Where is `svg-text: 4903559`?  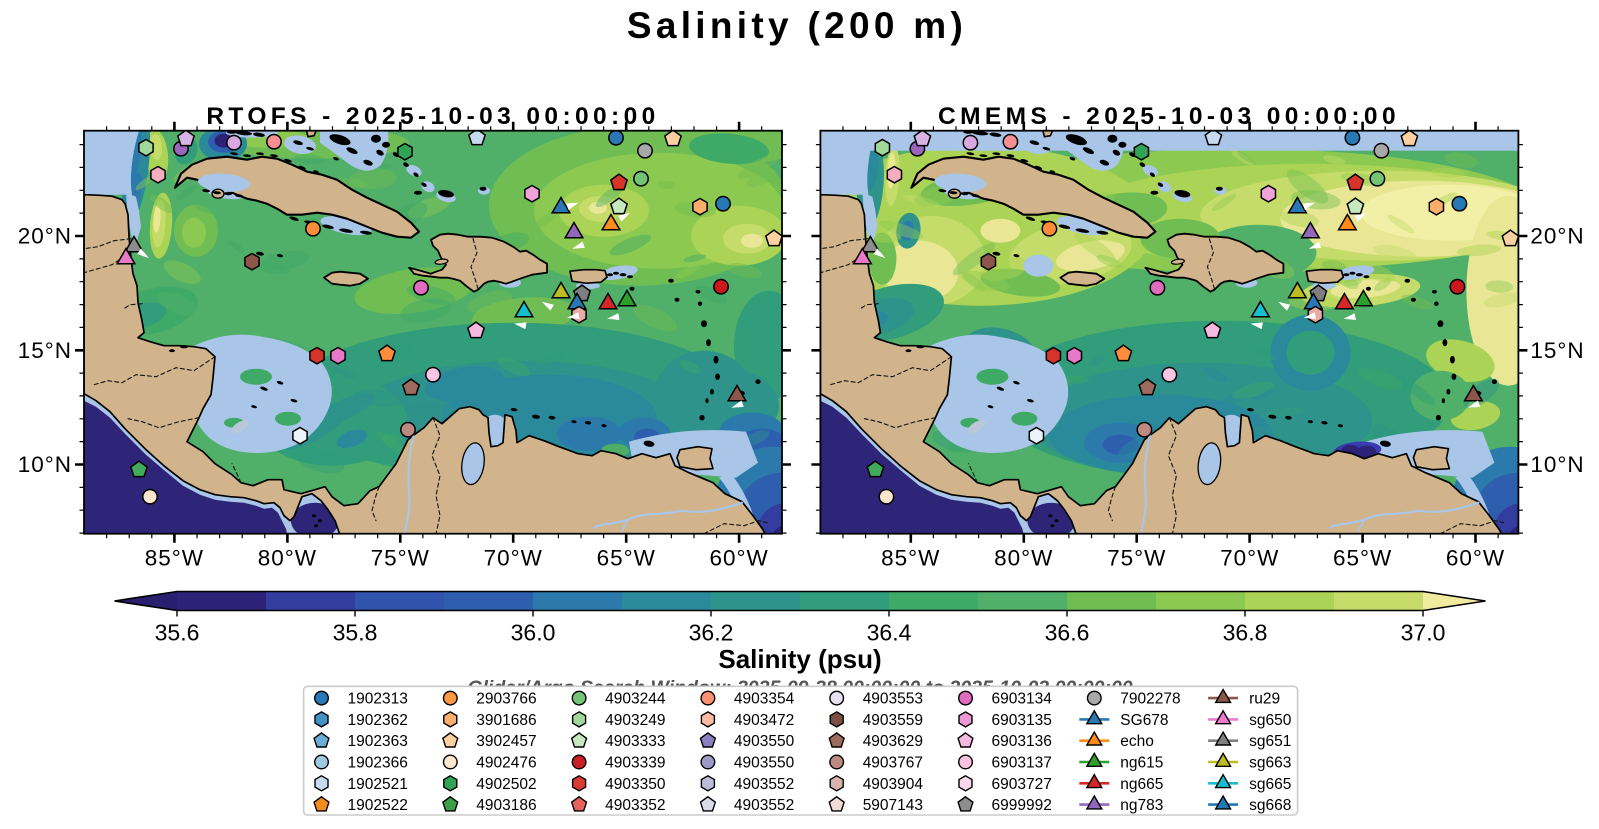
svg-text: 4903559 is located at coordinates (893, 720).